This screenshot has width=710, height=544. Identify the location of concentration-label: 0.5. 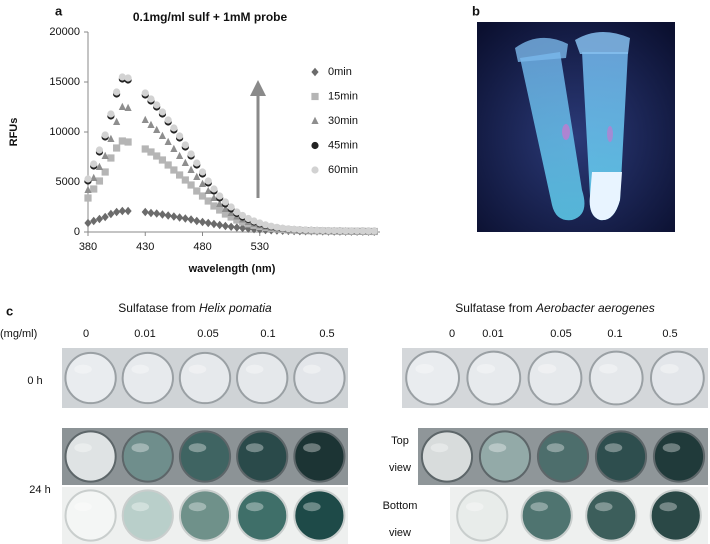
(669, 334).